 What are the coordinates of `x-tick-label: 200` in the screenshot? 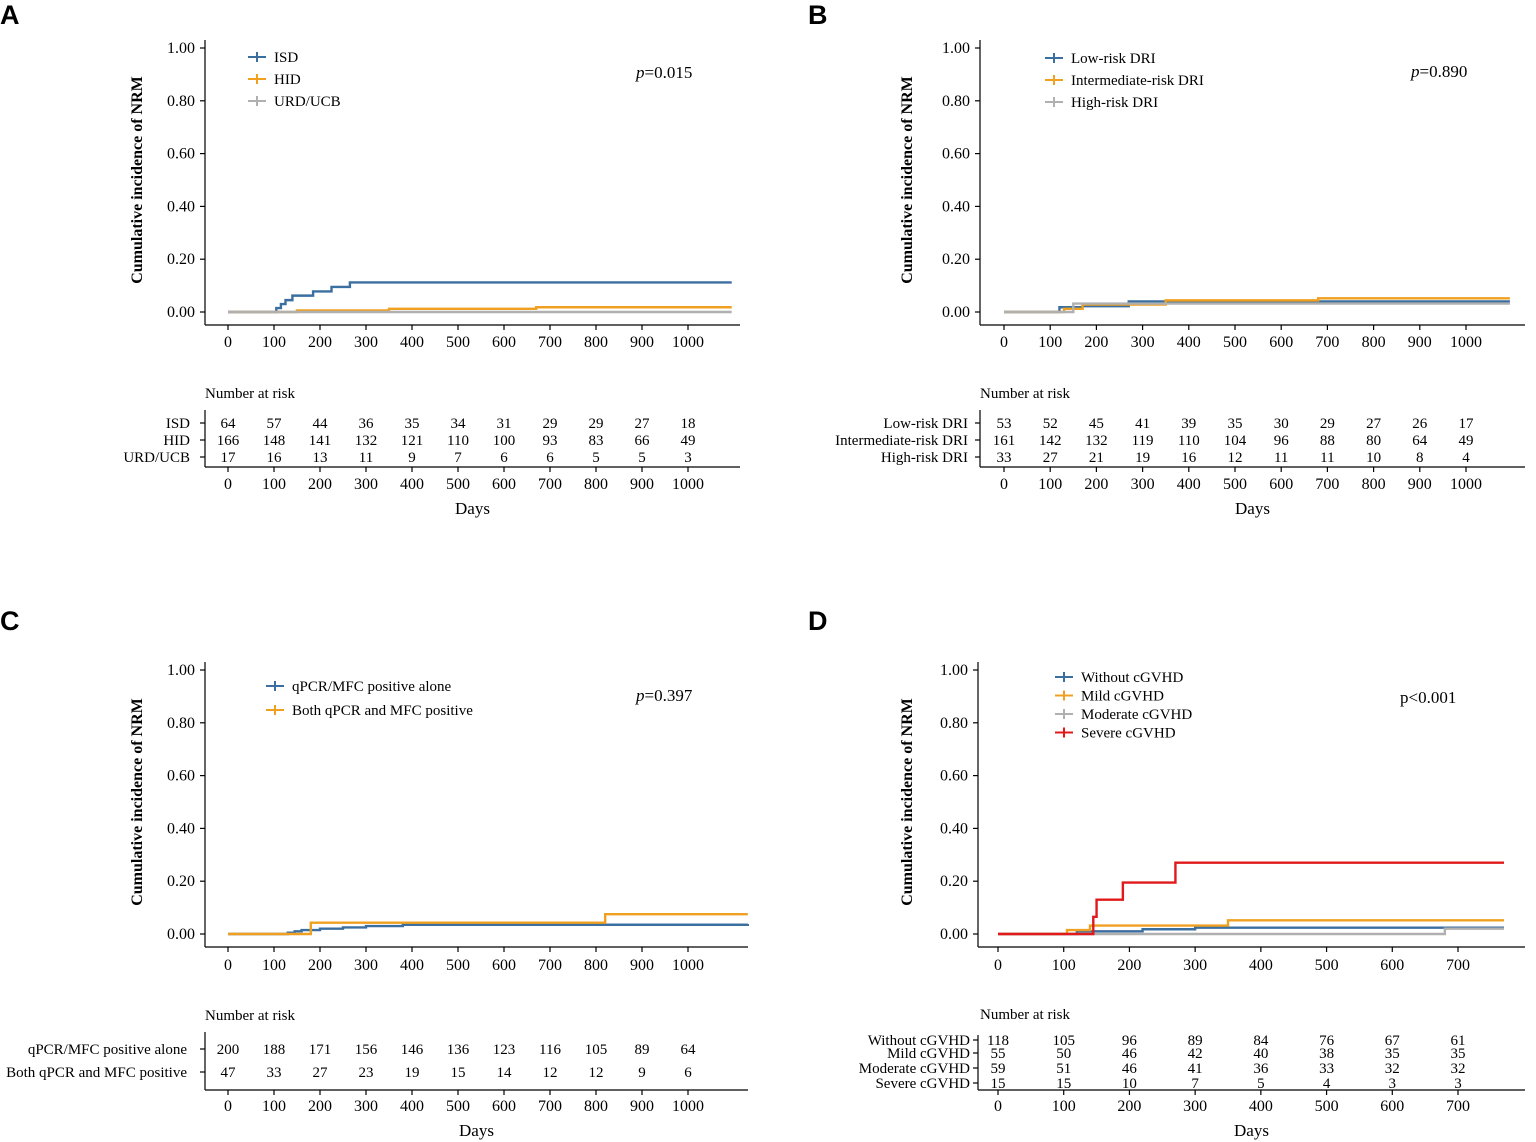 It's located at (320, 965).